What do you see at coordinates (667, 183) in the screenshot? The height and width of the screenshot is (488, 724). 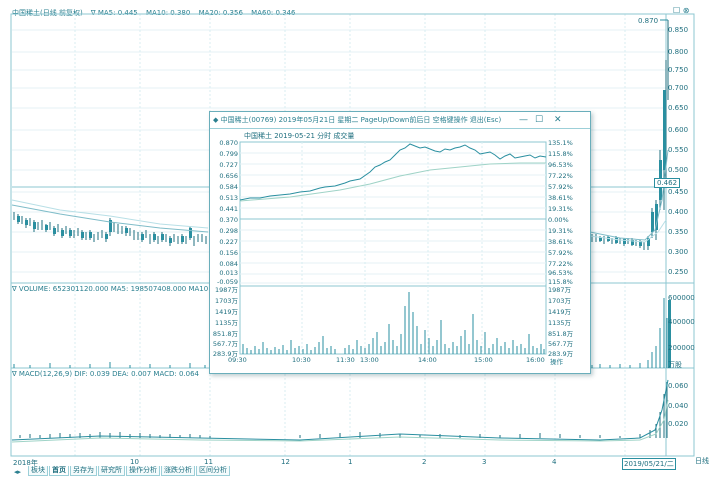 I see `current-price-badge: 0.462` at bounding box center [667, 183].